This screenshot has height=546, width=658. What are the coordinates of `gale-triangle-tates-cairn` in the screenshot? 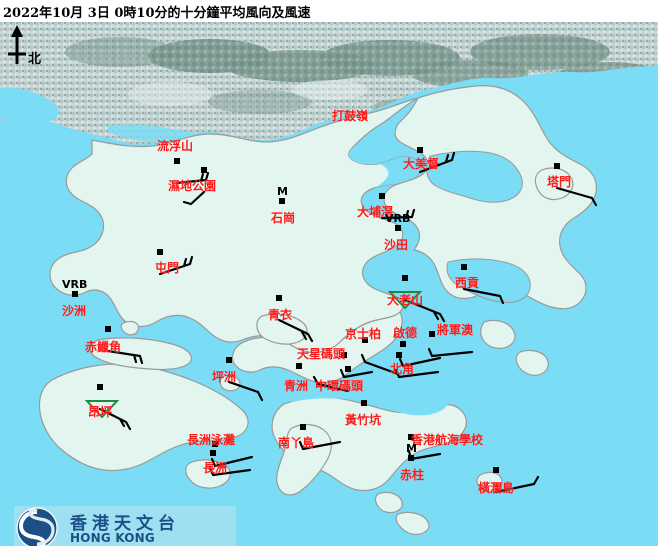 It's located at (405, 300).